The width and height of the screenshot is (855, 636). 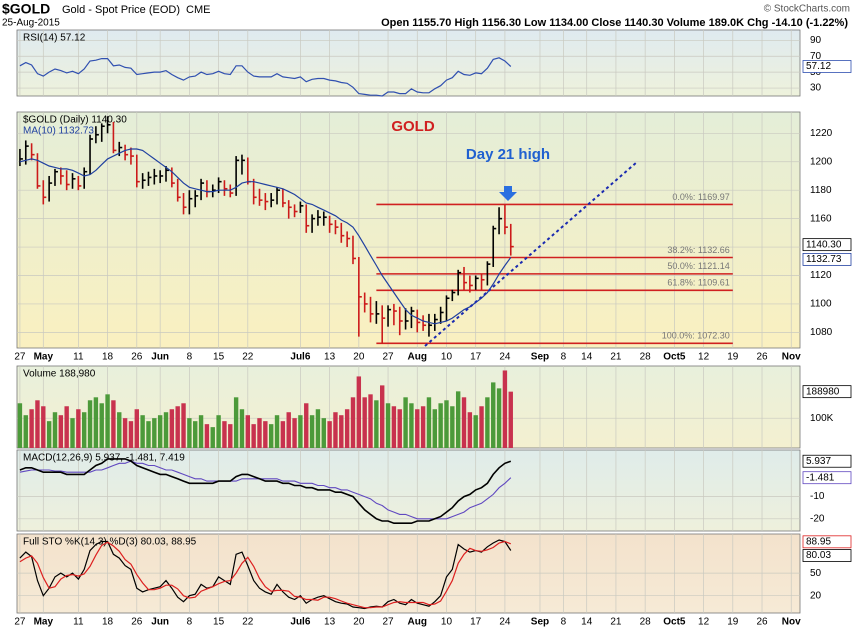 I want to click on x-tick-label: 20, so click(x=359, y=357).